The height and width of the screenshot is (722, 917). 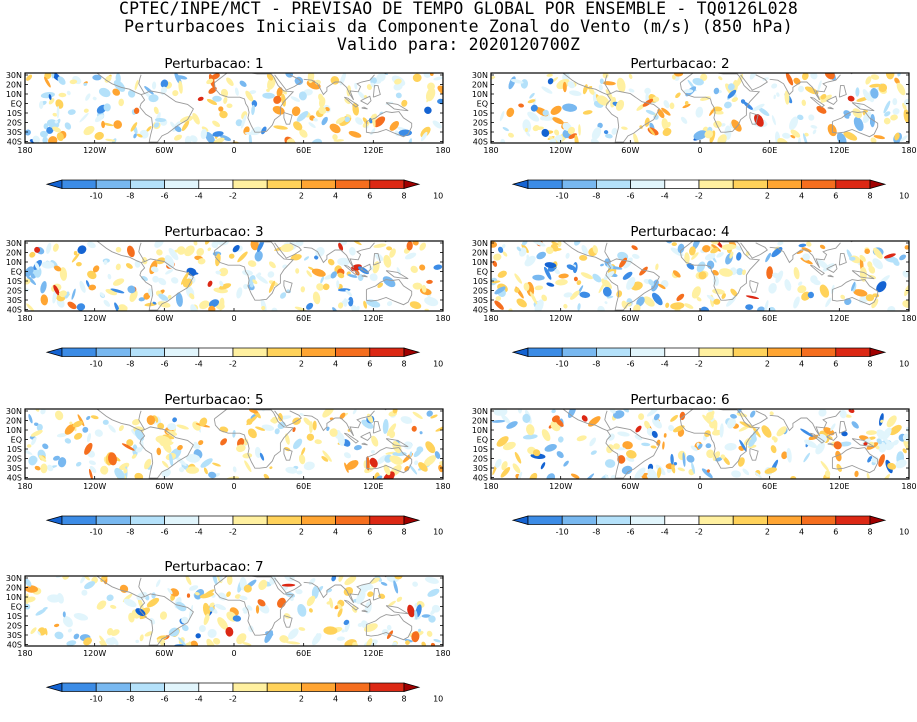 I want to click on colorbar-min-arrow, so click(x=54, y=520).